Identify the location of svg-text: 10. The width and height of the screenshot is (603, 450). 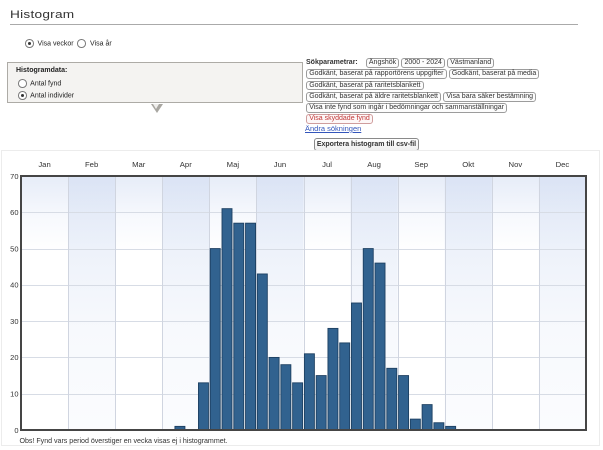
(14, 394).